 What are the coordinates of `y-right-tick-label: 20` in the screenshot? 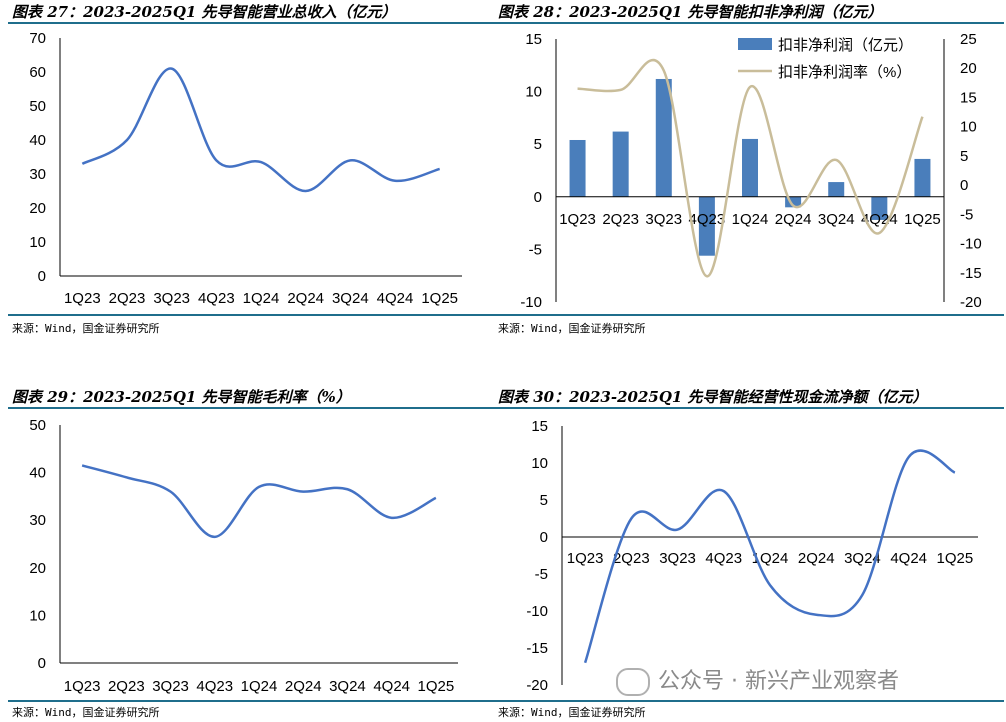 It's located at (968, 68).